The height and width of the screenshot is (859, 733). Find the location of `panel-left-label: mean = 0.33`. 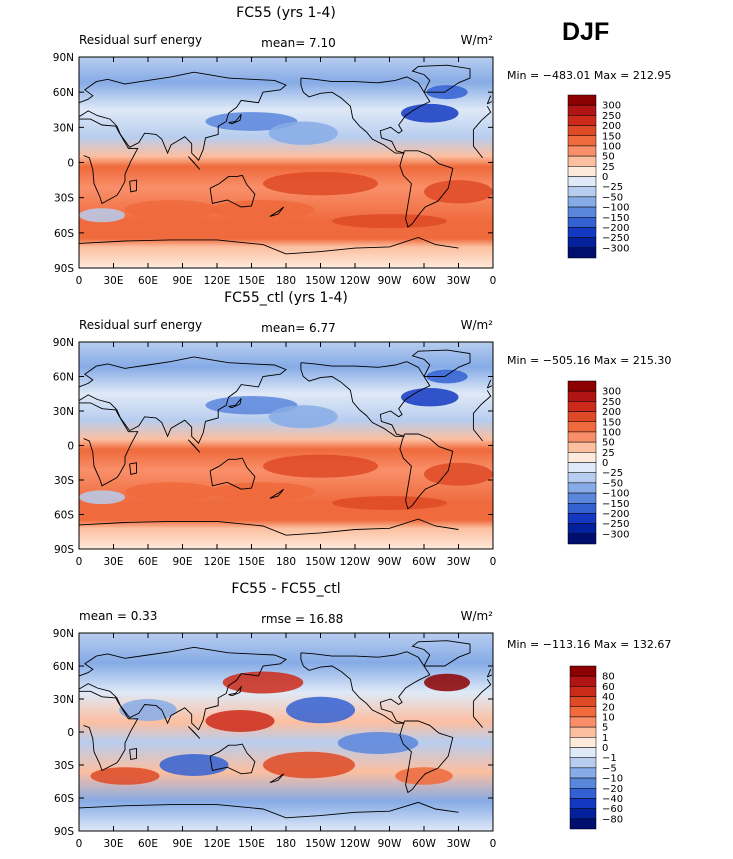

panel-left-label: mean = 0.33 is located at coordinates (118, 616).